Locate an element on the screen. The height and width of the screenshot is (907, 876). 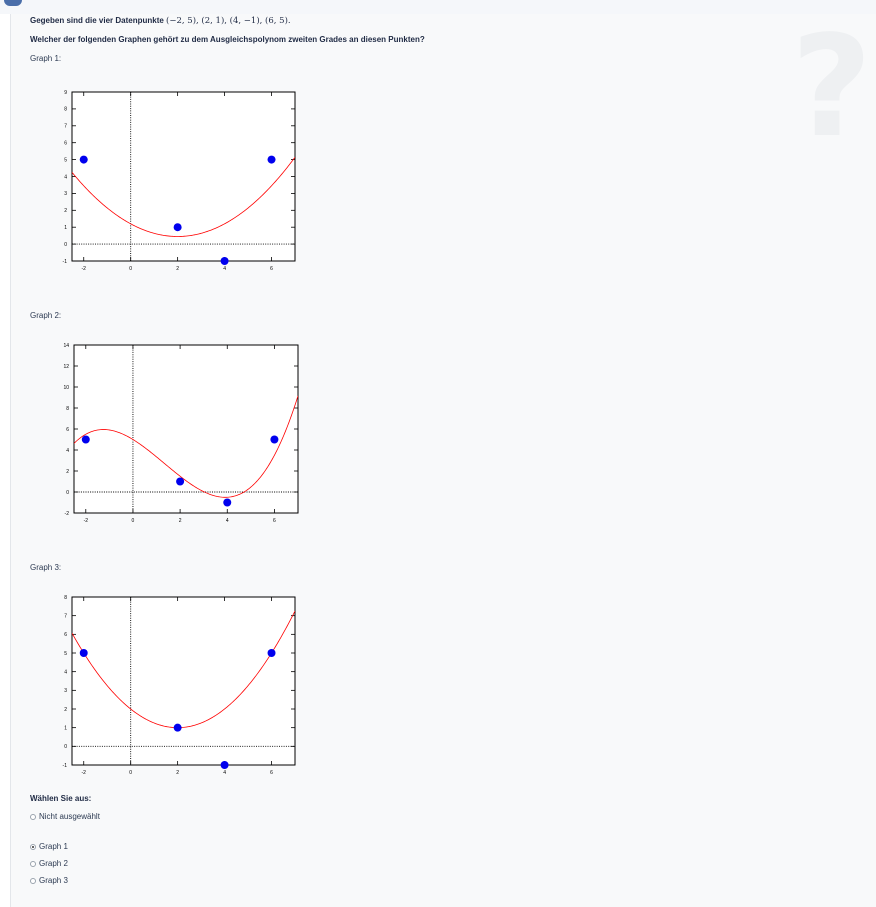
option-graph-3-label: Graph 3 is located at coordinates (53, 880).